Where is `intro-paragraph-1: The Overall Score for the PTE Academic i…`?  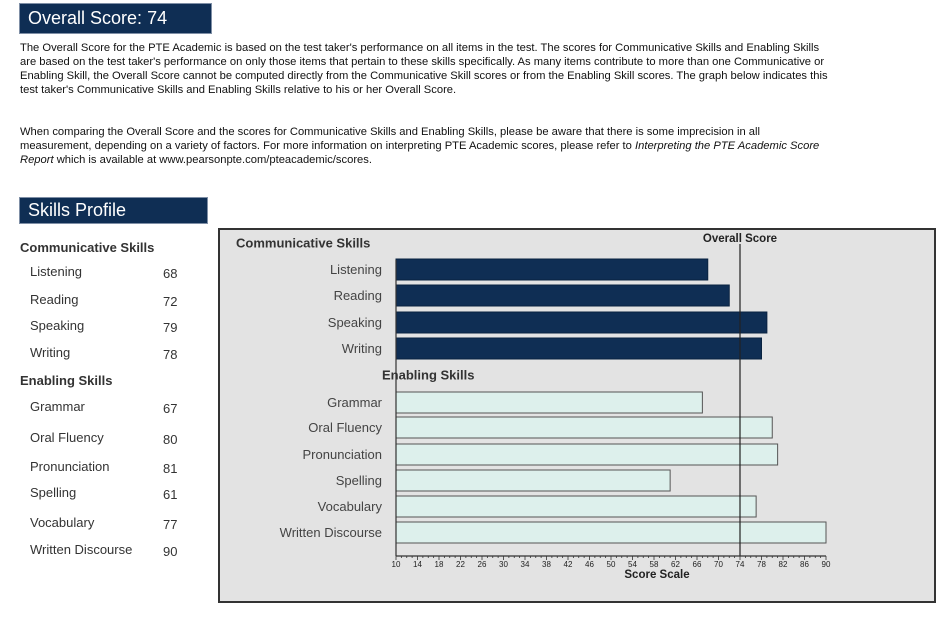 intro-paragraph-1: The Overall Score for the PTE Academic i… is located at coordinates (424, 69).